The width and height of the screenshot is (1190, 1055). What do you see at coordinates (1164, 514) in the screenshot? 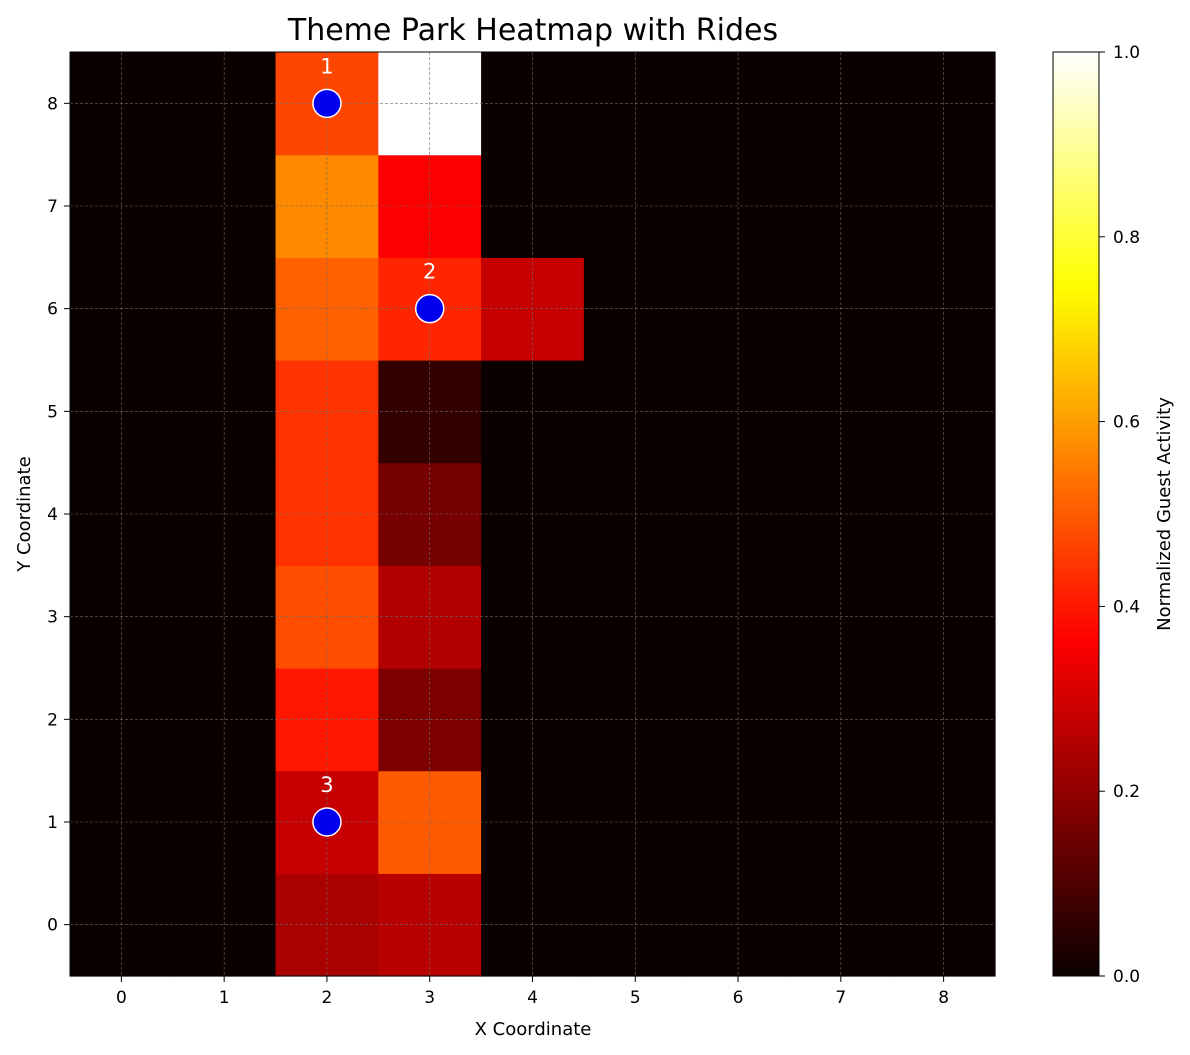
I see `colorbar-label: Normalized Guest Activity` at bounding box center [1164, 514].